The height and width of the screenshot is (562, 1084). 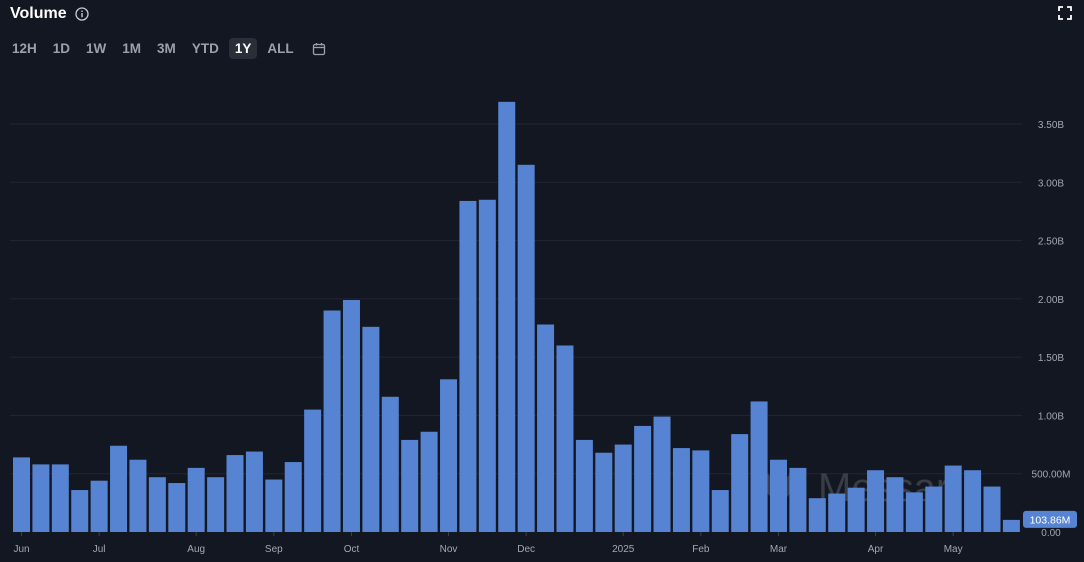 I want to click on current-value-badge, so click(x=1050, y=519).